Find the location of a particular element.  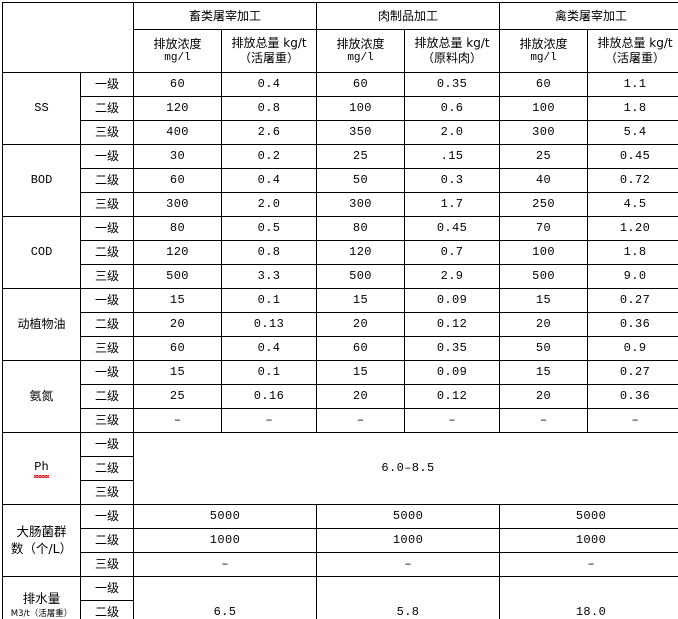

cell-value: 0.2 is located at coordinates (269, 156).